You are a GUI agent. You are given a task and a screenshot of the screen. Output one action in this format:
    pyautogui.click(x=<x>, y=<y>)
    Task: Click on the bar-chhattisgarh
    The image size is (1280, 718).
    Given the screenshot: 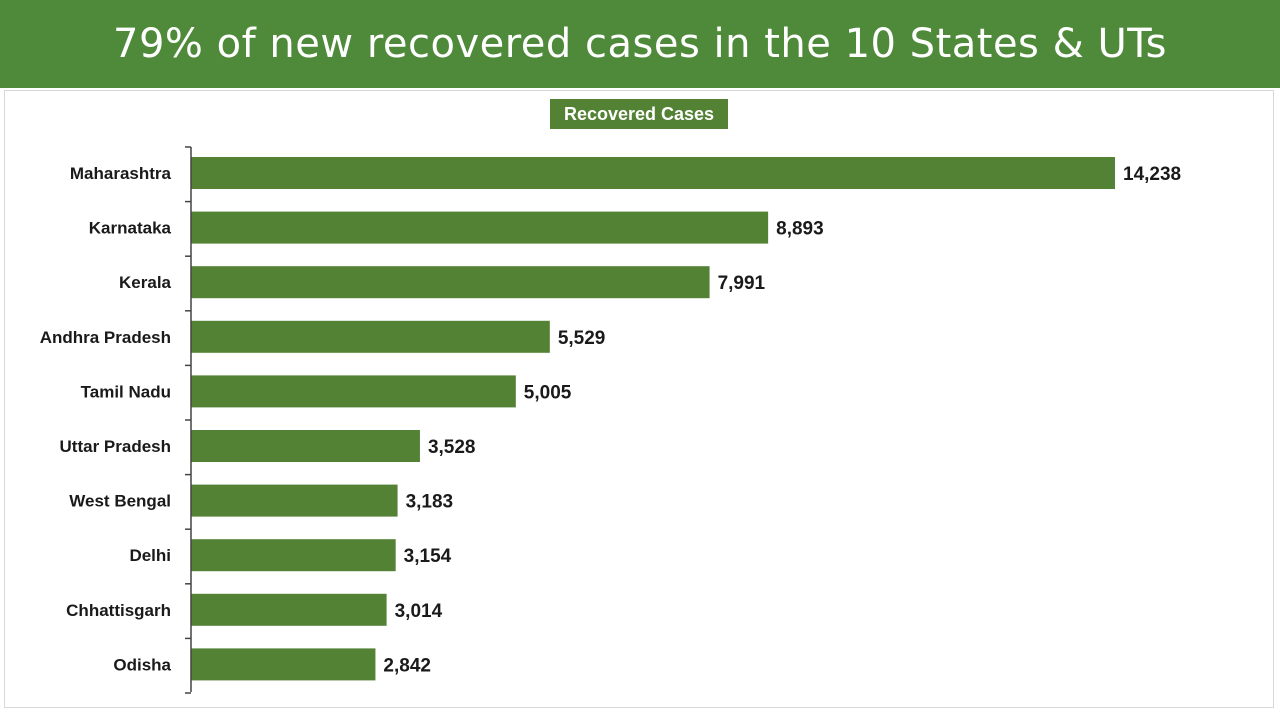 What is the action you would take?
    pyautogui.click(x=289, y=609)
    